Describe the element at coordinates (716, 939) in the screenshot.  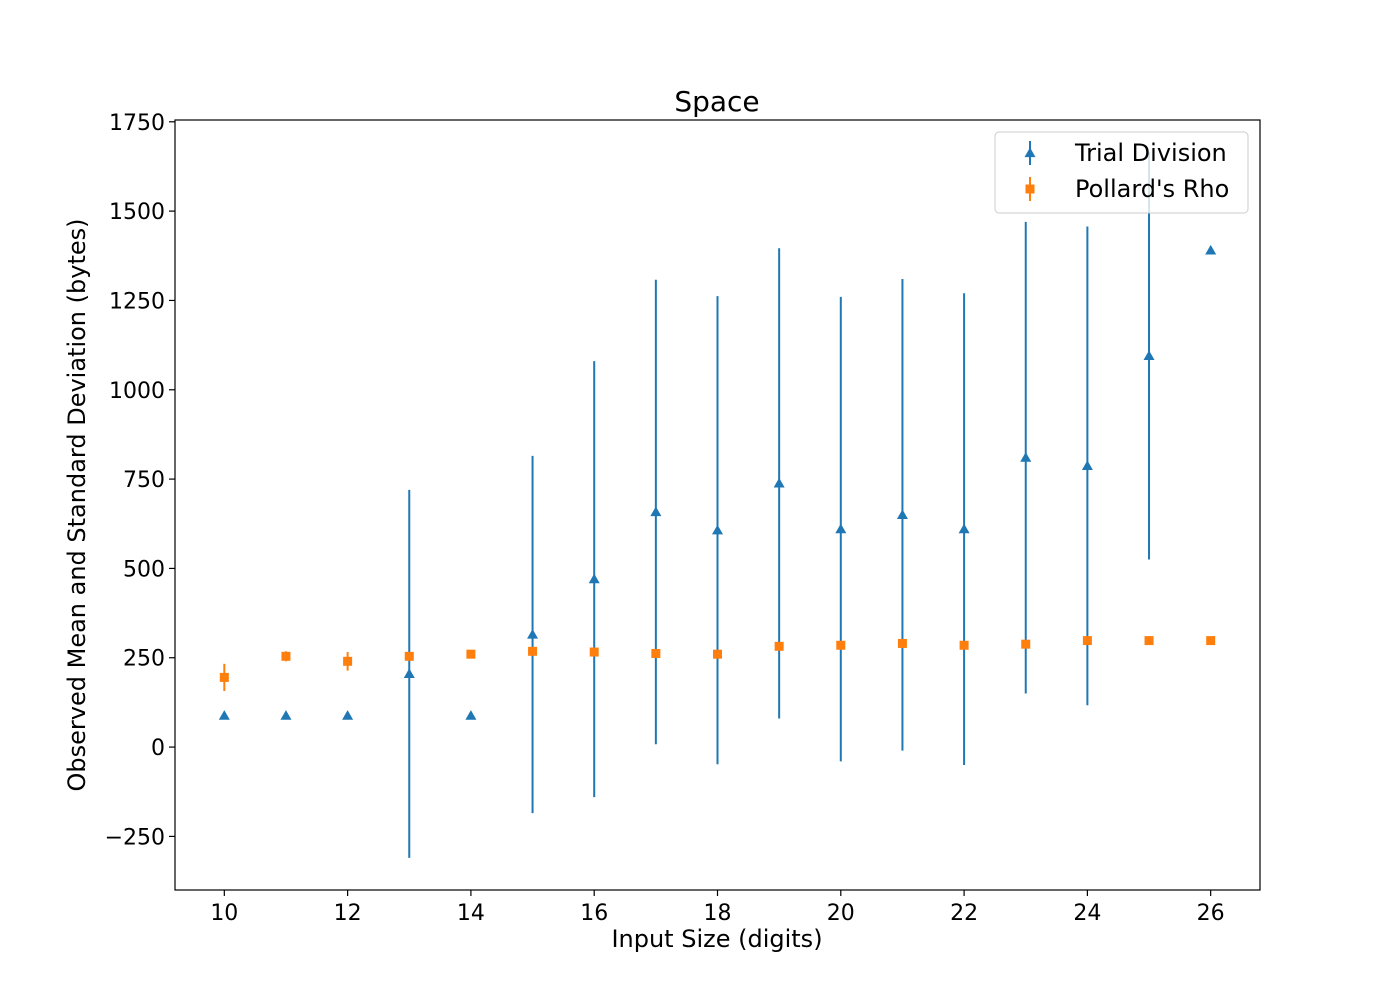
I see `x-axis-label: Input Size (digits)` at that location.